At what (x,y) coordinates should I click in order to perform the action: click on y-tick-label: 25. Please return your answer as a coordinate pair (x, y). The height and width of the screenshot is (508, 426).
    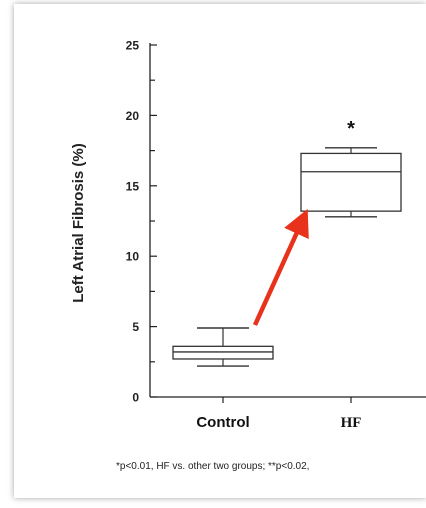
    Looking at the image, I should click on (133, 46).